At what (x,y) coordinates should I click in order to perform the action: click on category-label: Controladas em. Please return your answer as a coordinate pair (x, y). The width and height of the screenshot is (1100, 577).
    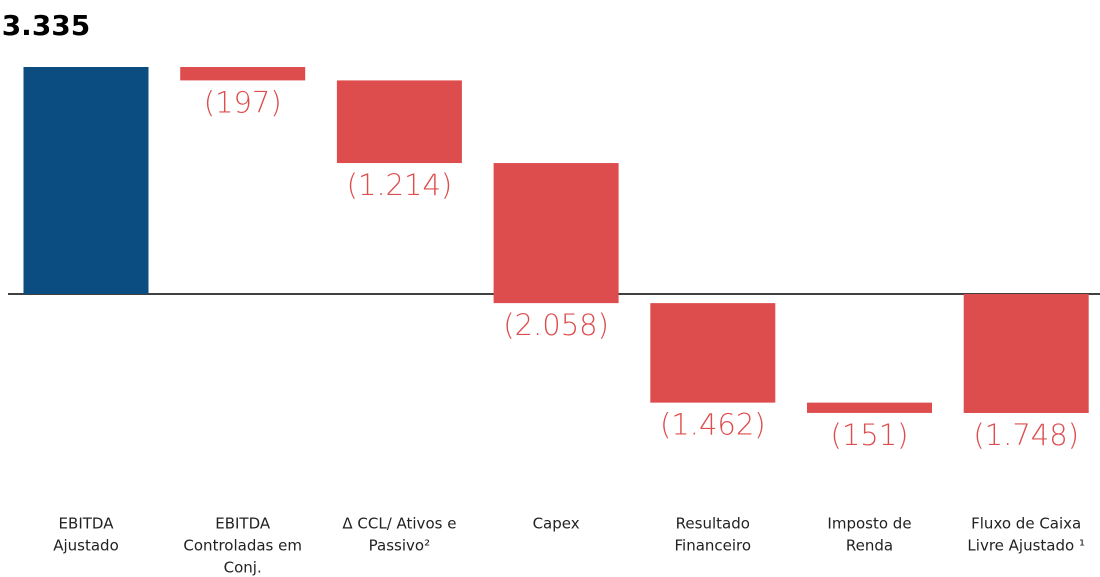
    Looking at the image, I should click on (242, 546).